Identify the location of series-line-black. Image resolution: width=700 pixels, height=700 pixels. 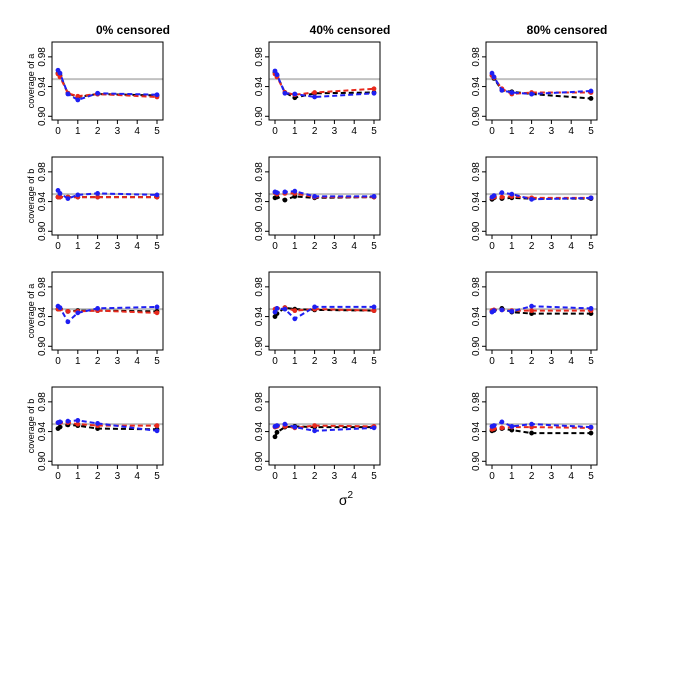
(541, 431).